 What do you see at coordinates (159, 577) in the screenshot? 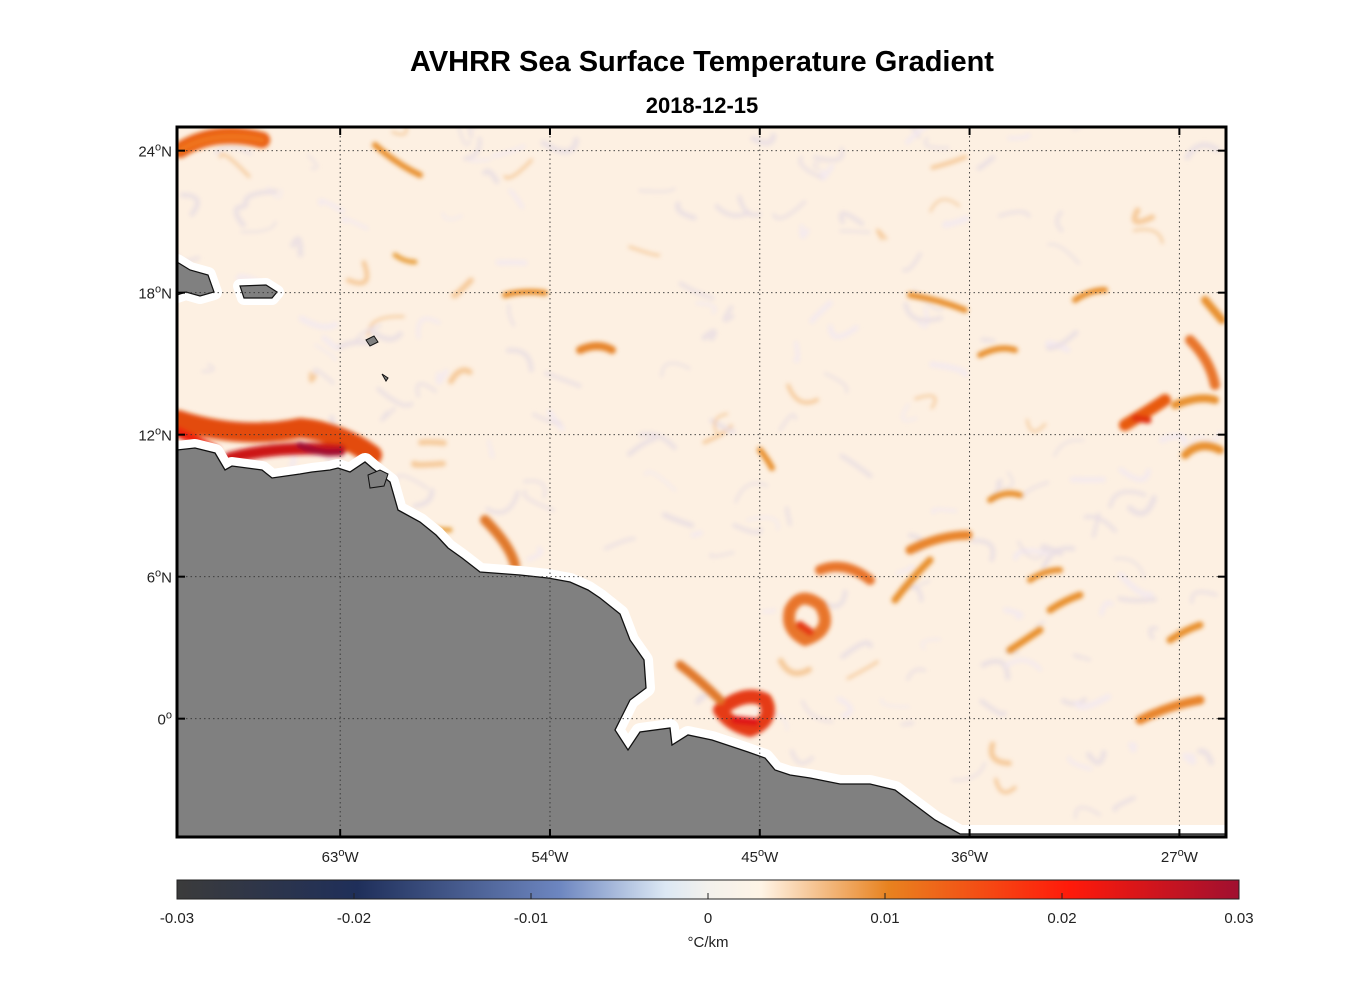
I see `lat-label: 6oN` at bounding box center [159, 577].